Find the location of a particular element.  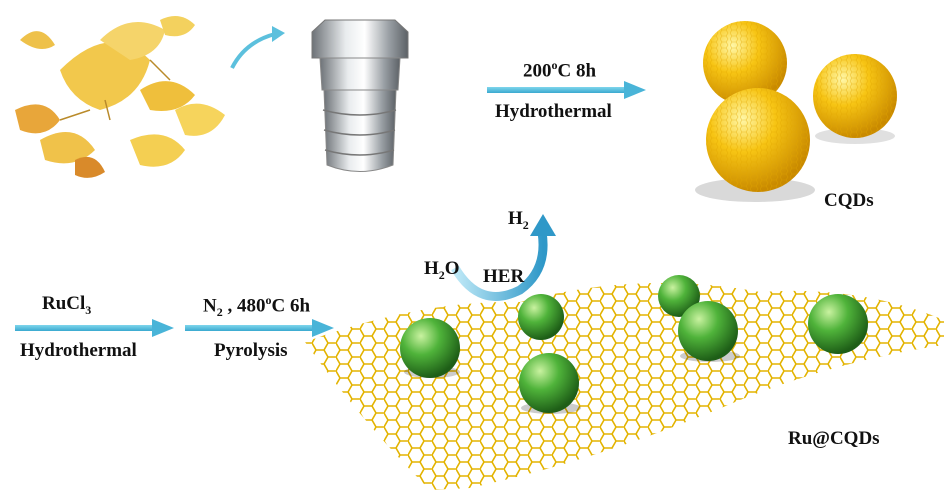

step1-conditions: 200oC 8h is located at coordinates (560, 70).